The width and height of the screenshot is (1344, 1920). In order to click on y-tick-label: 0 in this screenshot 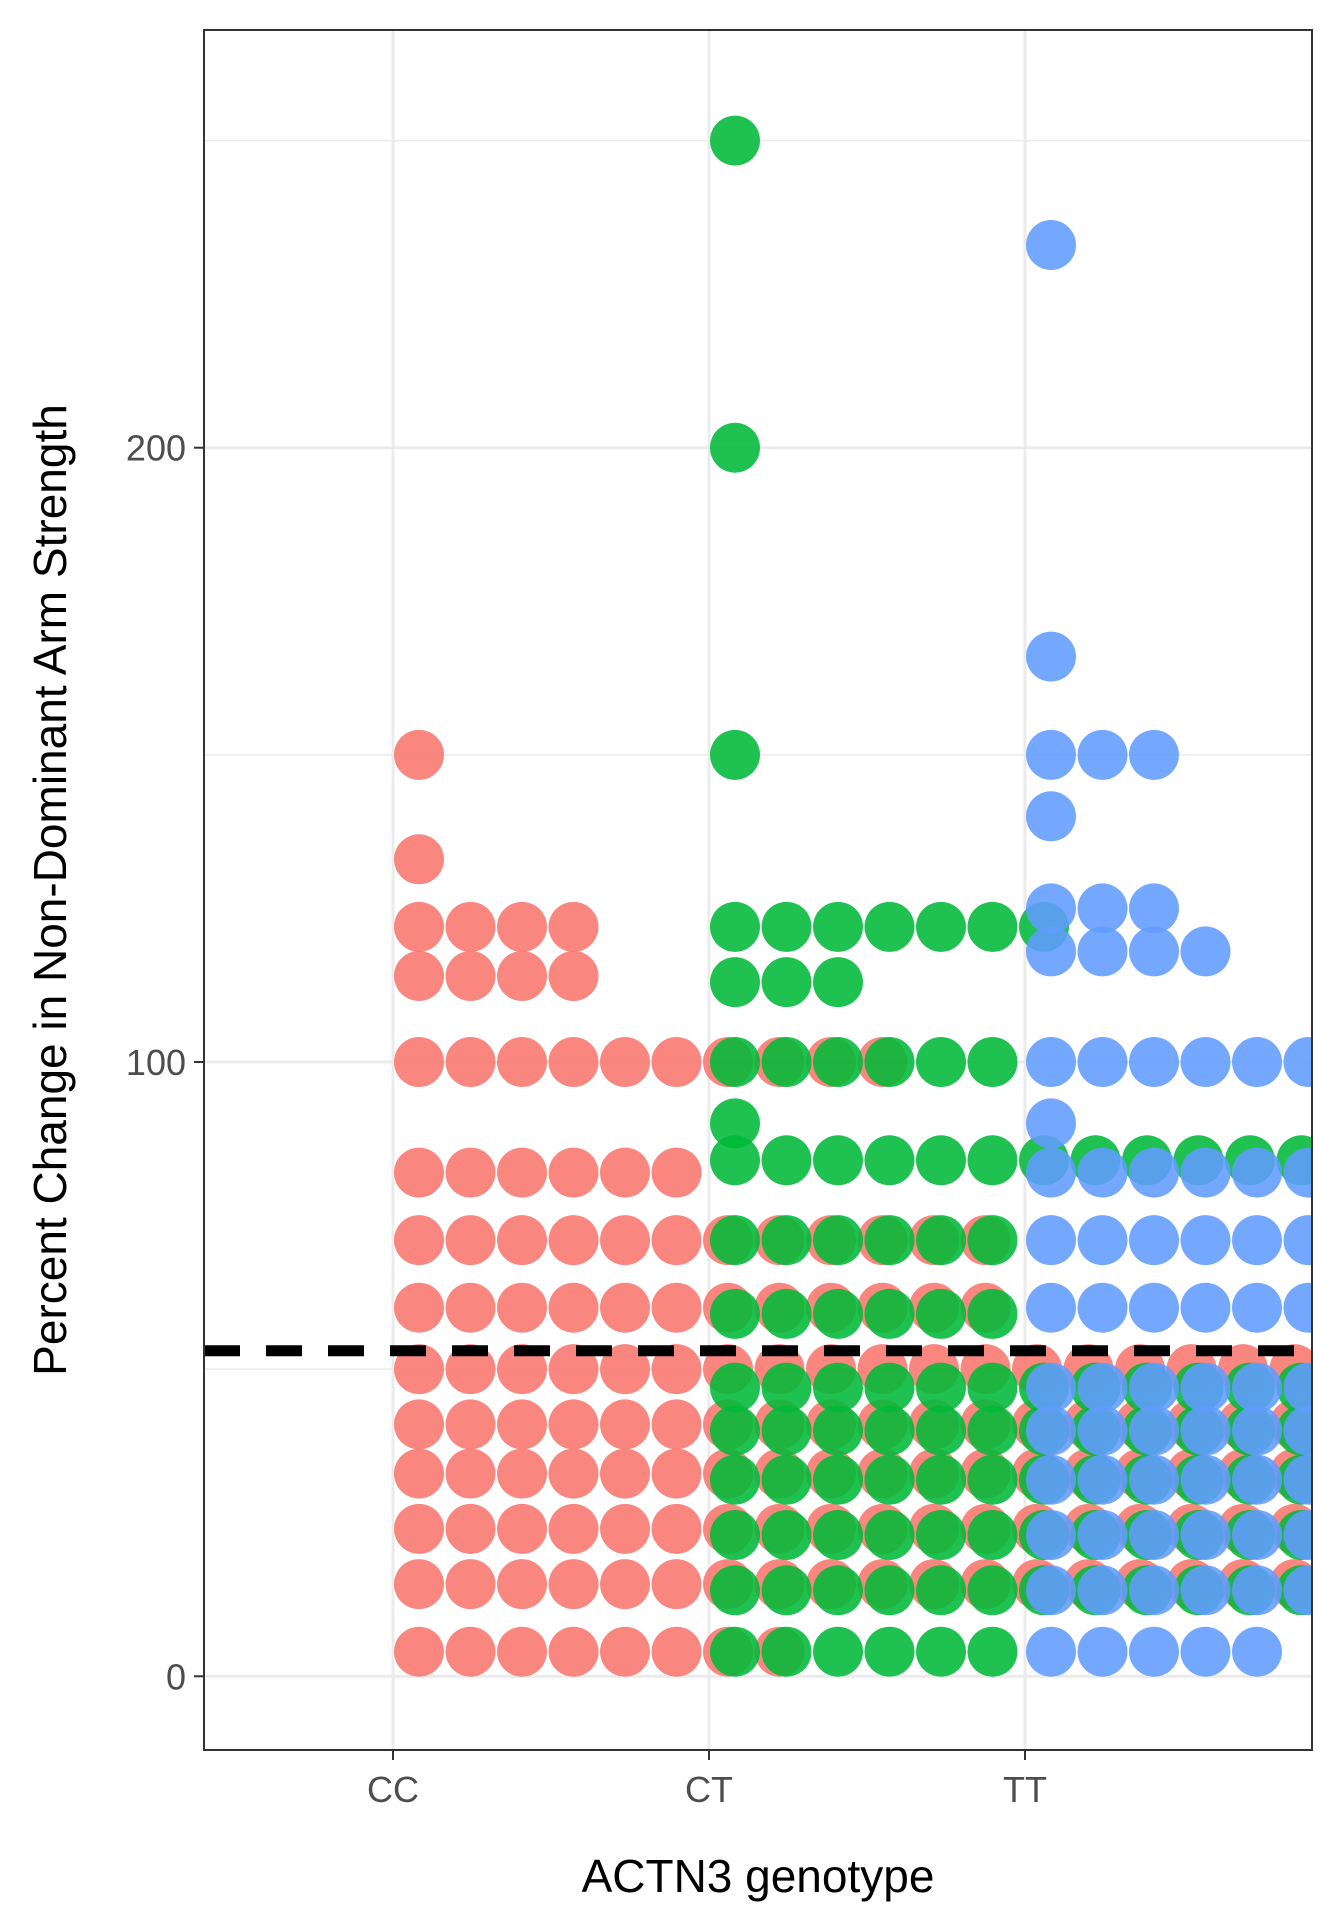, I will do `click(176, 1676)`.